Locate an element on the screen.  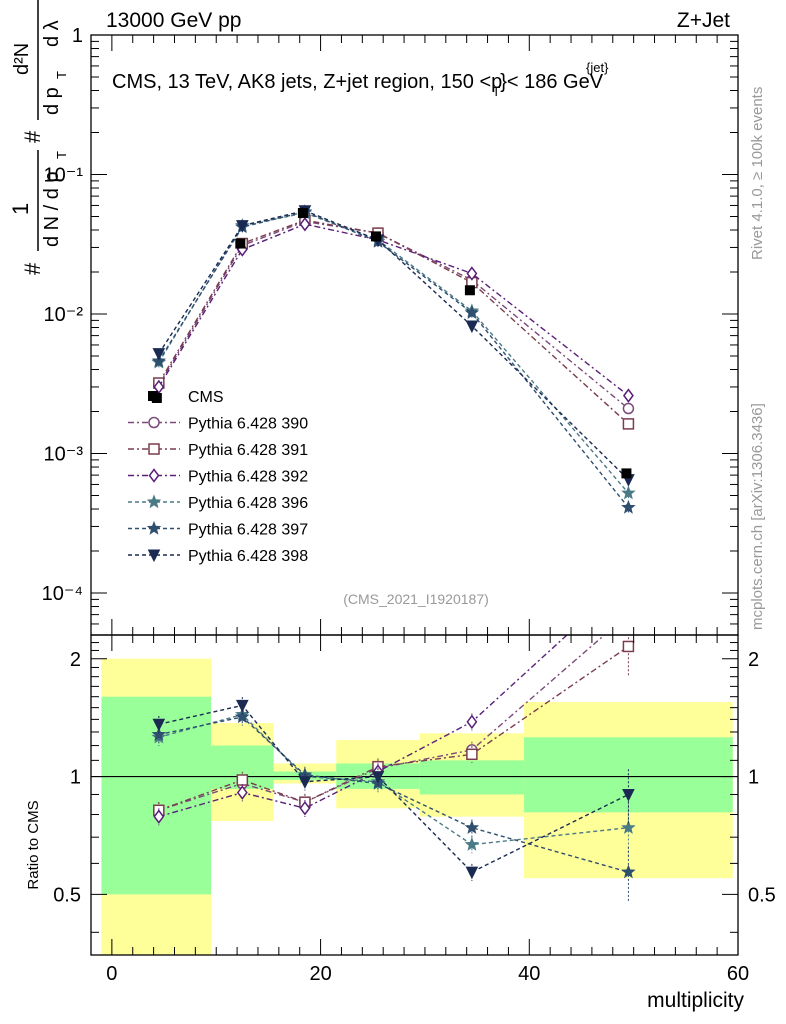
main-ytick-label: 10⁻⁴ is located at coordinates (62, 594).